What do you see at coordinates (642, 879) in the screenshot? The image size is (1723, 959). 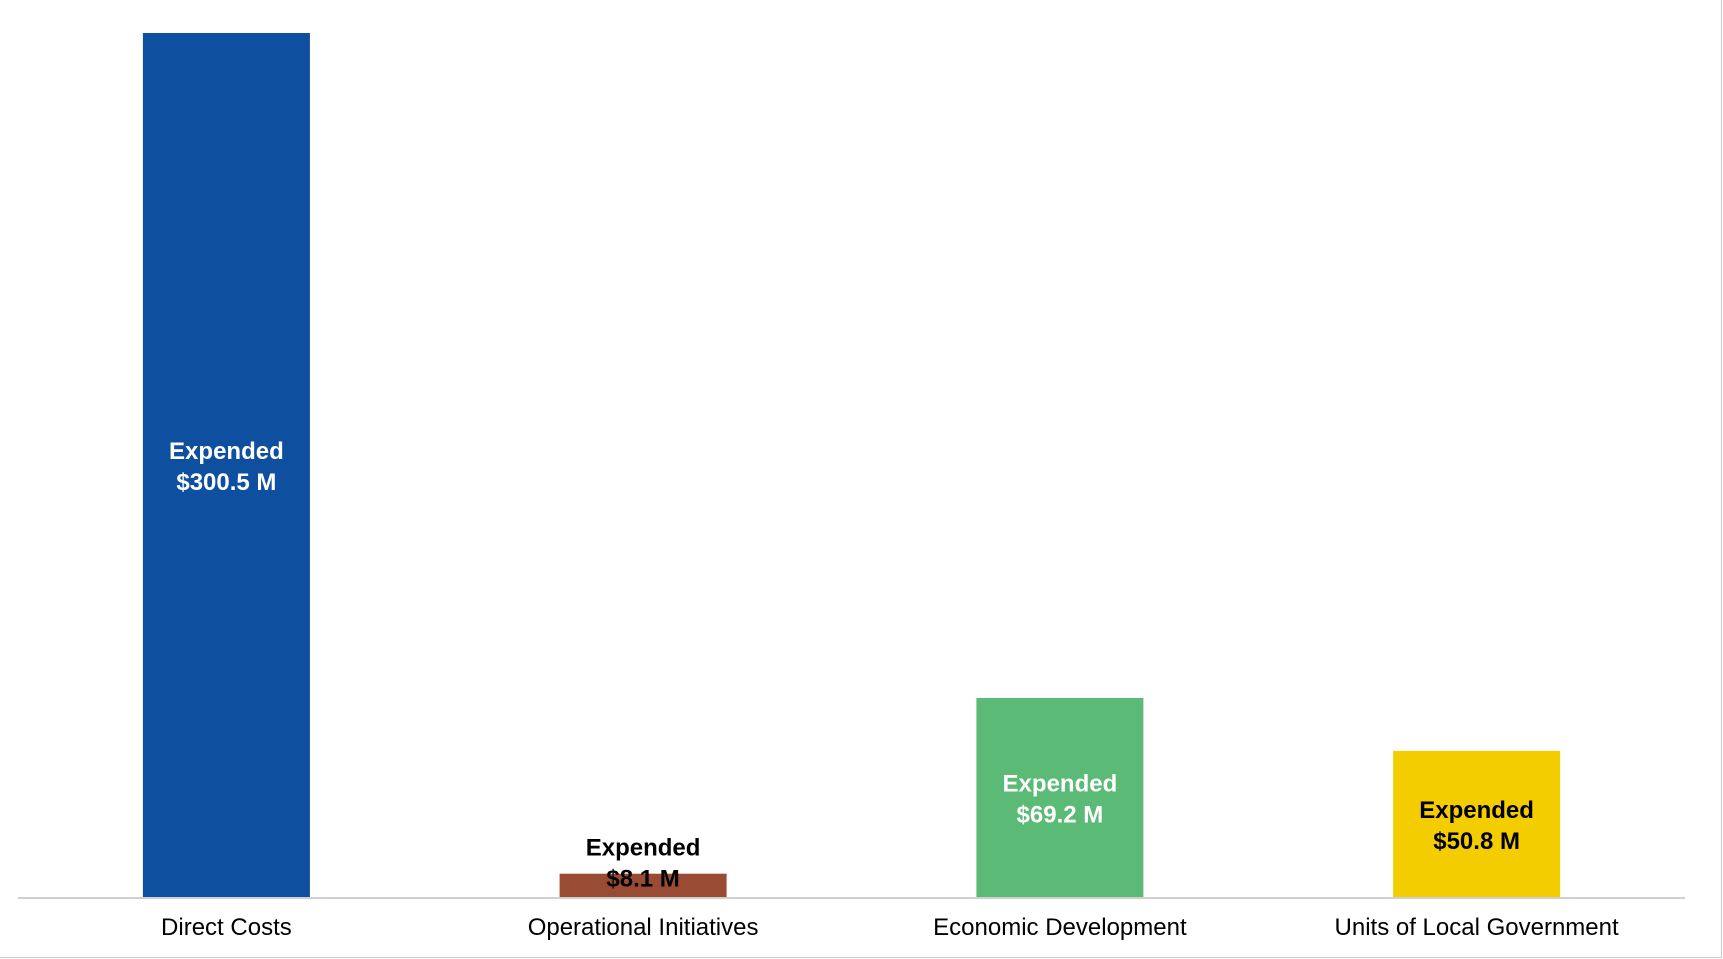 I see `bar-data-label-line2: $8.1 M` at bounding box center [642, 879].